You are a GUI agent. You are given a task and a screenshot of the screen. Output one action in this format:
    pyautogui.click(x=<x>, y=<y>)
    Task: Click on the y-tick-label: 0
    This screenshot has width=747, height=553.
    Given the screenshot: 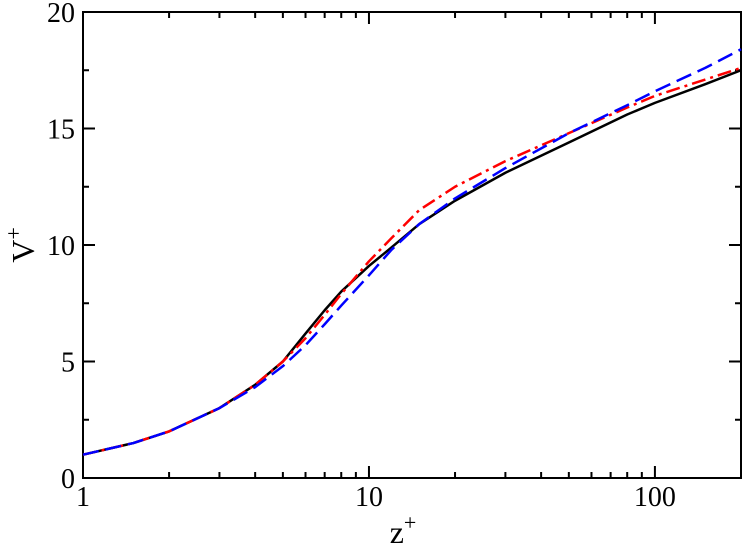 What is the action you would take?
    pyautogui.click(x=68, y=479)
    